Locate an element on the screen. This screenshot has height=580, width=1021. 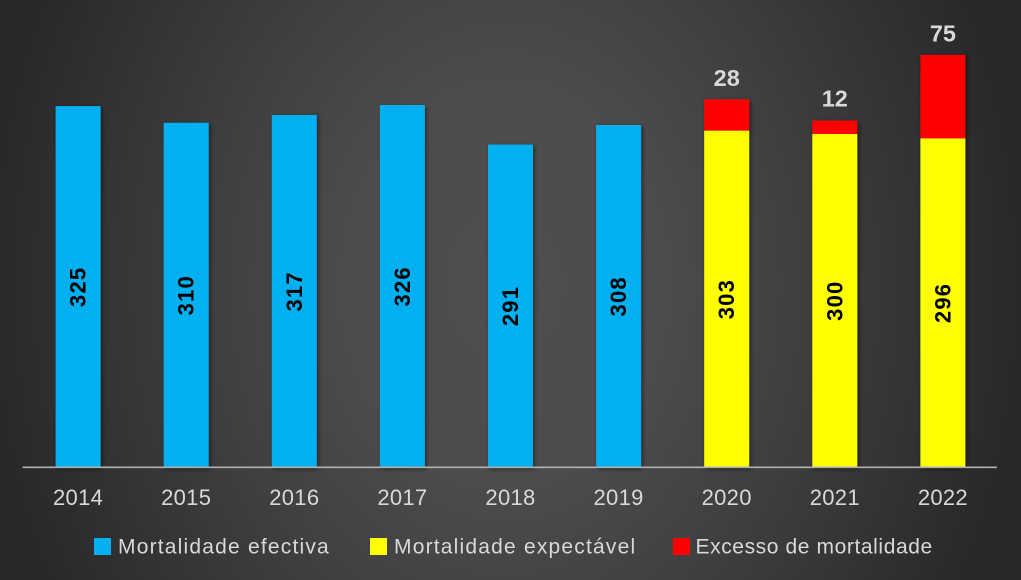
svg-text: 2014 is located at coordinates (78, 497).